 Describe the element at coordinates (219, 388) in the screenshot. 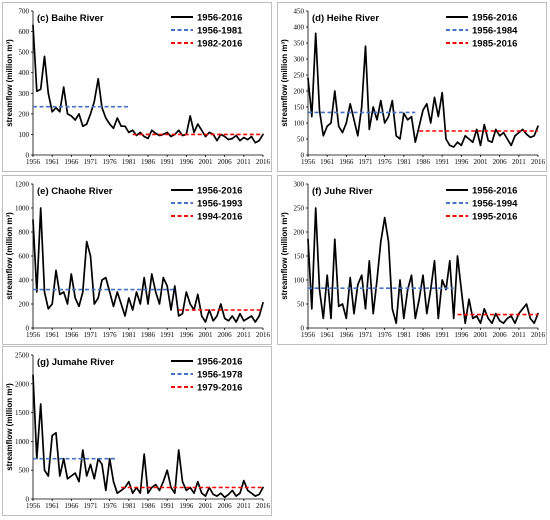

I see `legend-label: 1979-2016` at that location.